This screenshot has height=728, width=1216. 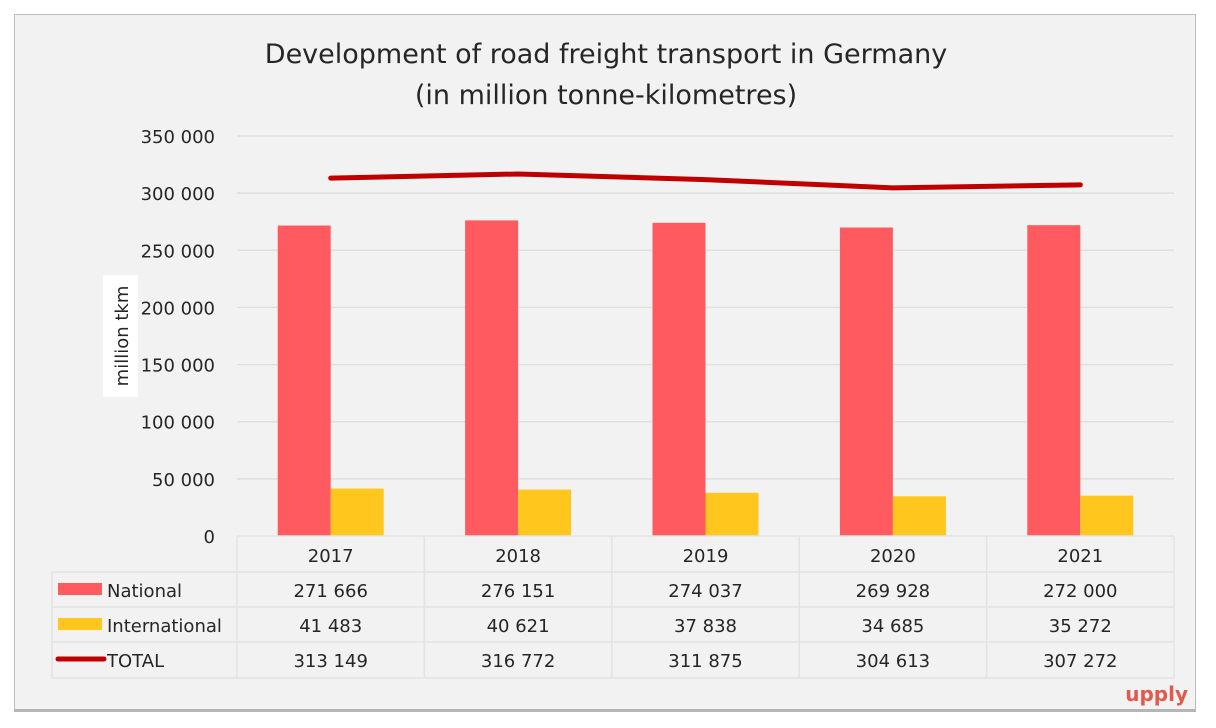 I want to click on y-tick-label: 50 000, so click(x=183, y=480).